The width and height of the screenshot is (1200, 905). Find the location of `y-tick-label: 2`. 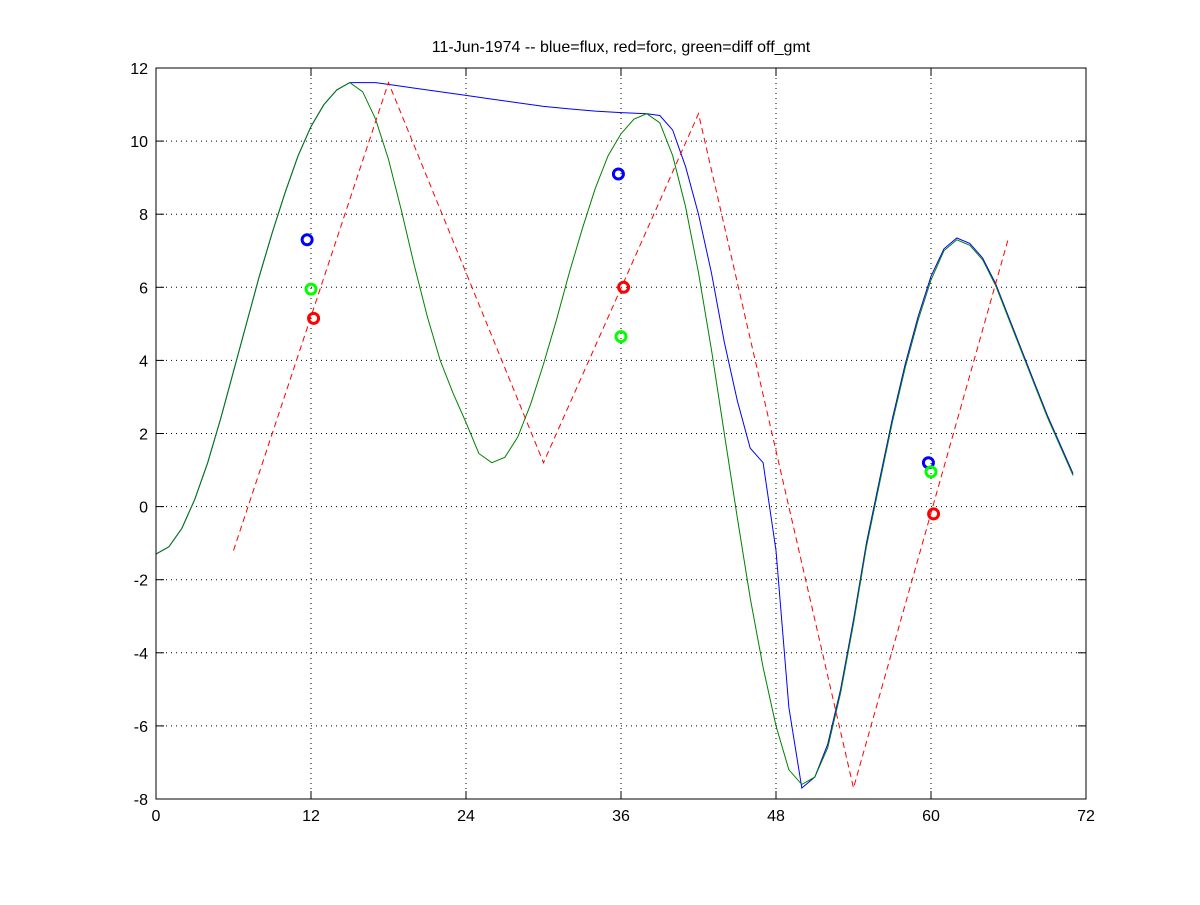

y-tick-label: 2 is located at coordinates (143, 435).